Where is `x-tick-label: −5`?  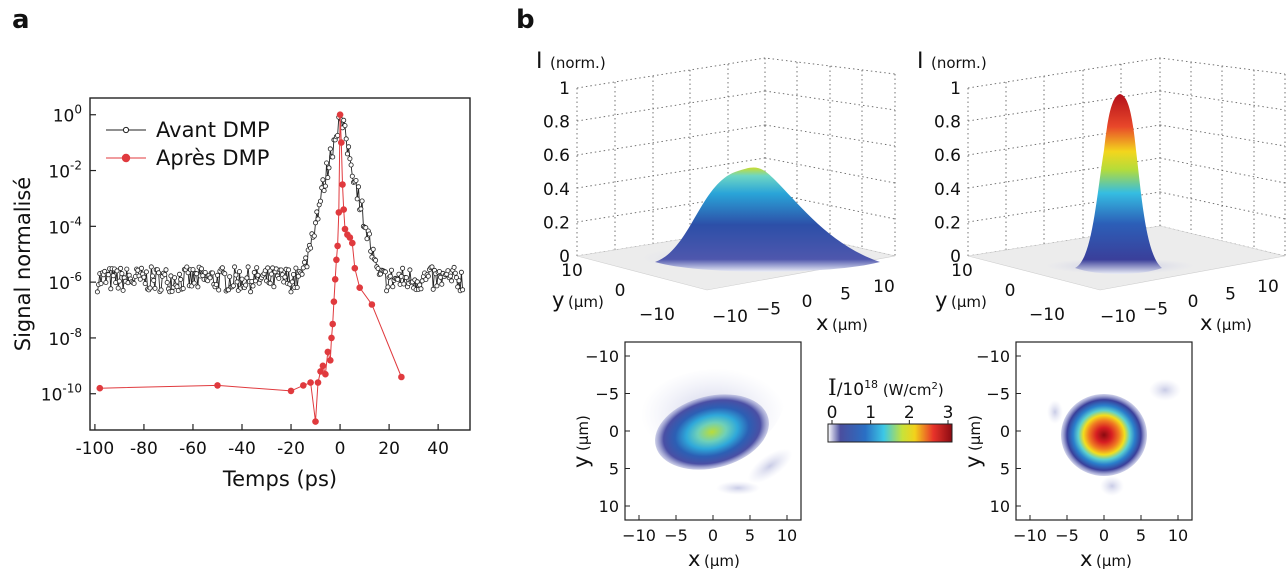 x-tick-label: −5 is located at coordinates (768, 310).